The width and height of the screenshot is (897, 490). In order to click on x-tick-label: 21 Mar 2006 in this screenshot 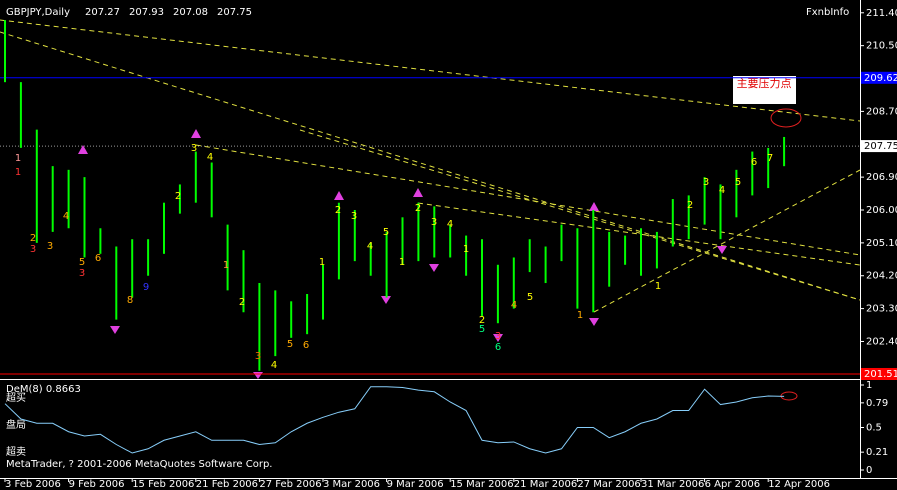, I will do `click(545, 484)`.